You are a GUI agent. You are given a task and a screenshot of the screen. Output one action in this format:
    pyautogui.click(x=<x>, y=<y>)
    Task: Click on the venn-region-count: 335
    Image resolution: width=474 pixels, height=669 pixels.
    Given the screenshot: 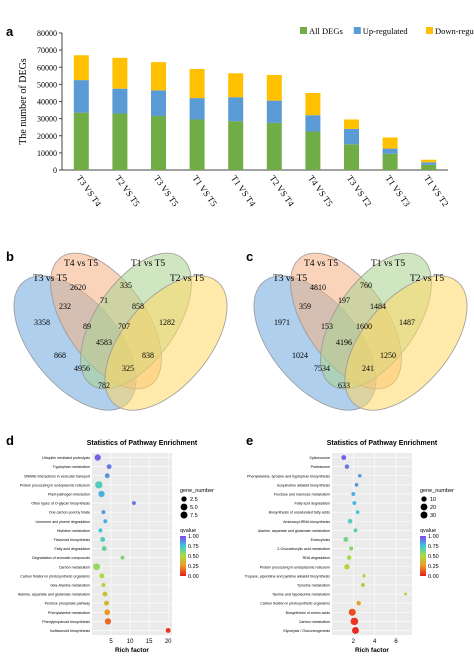 What is the action you would take?
    pyautogui.click(x=126, y=285)
    